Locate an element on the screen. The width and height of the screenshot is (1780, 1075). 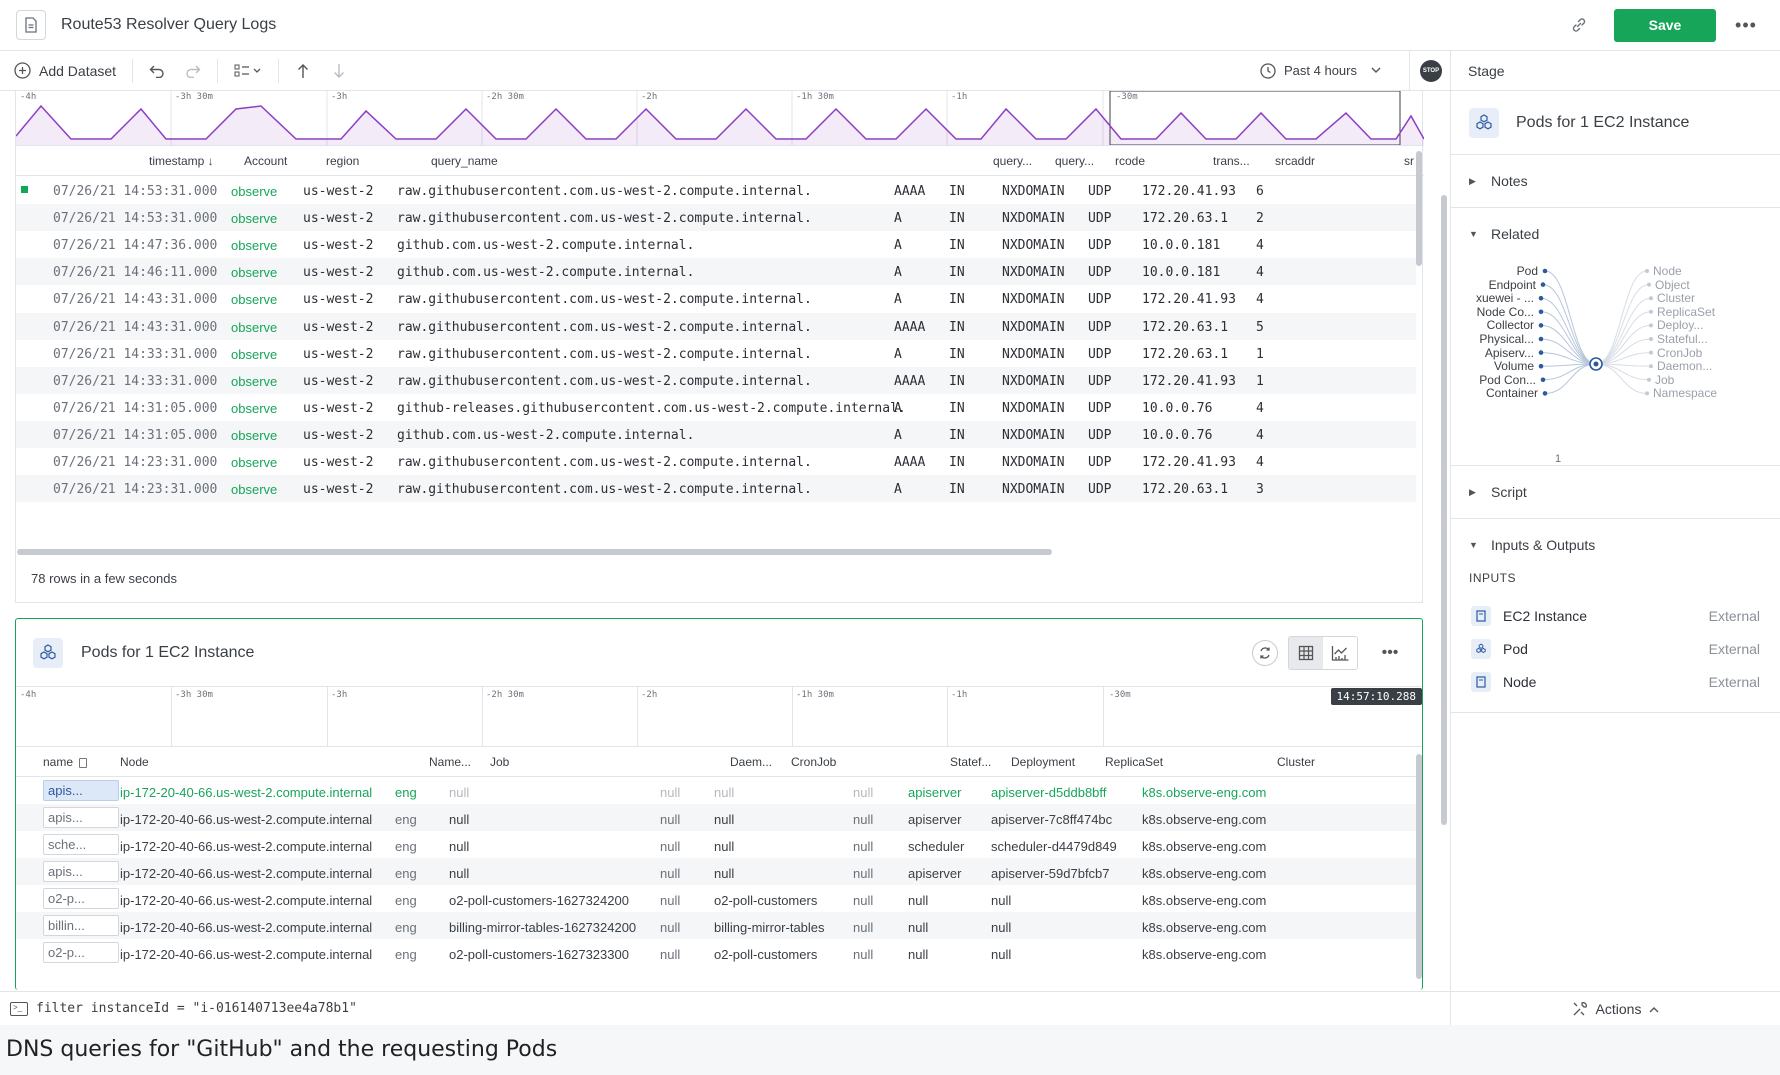
column-header-name: name is located at coordinates (65, 762).